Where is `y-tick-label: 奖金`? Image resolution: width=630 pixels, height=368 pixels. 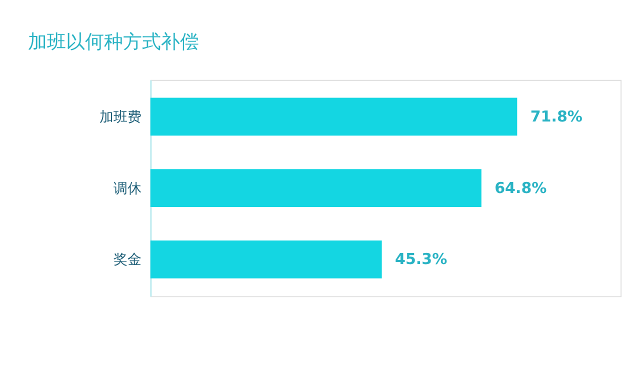 y-tick-label: 奖金 is located at coordinates (128, 260).